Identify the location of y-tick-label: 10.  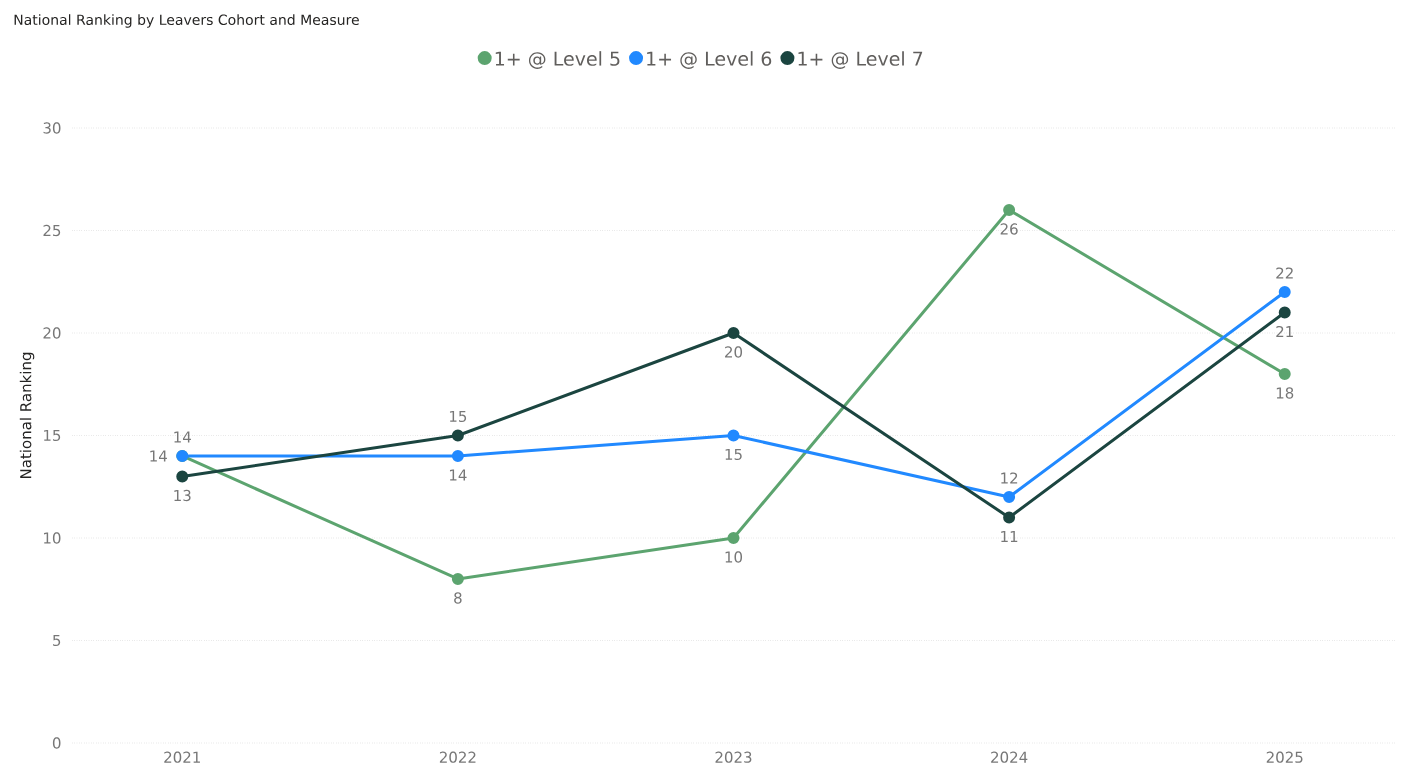
(52, 538).